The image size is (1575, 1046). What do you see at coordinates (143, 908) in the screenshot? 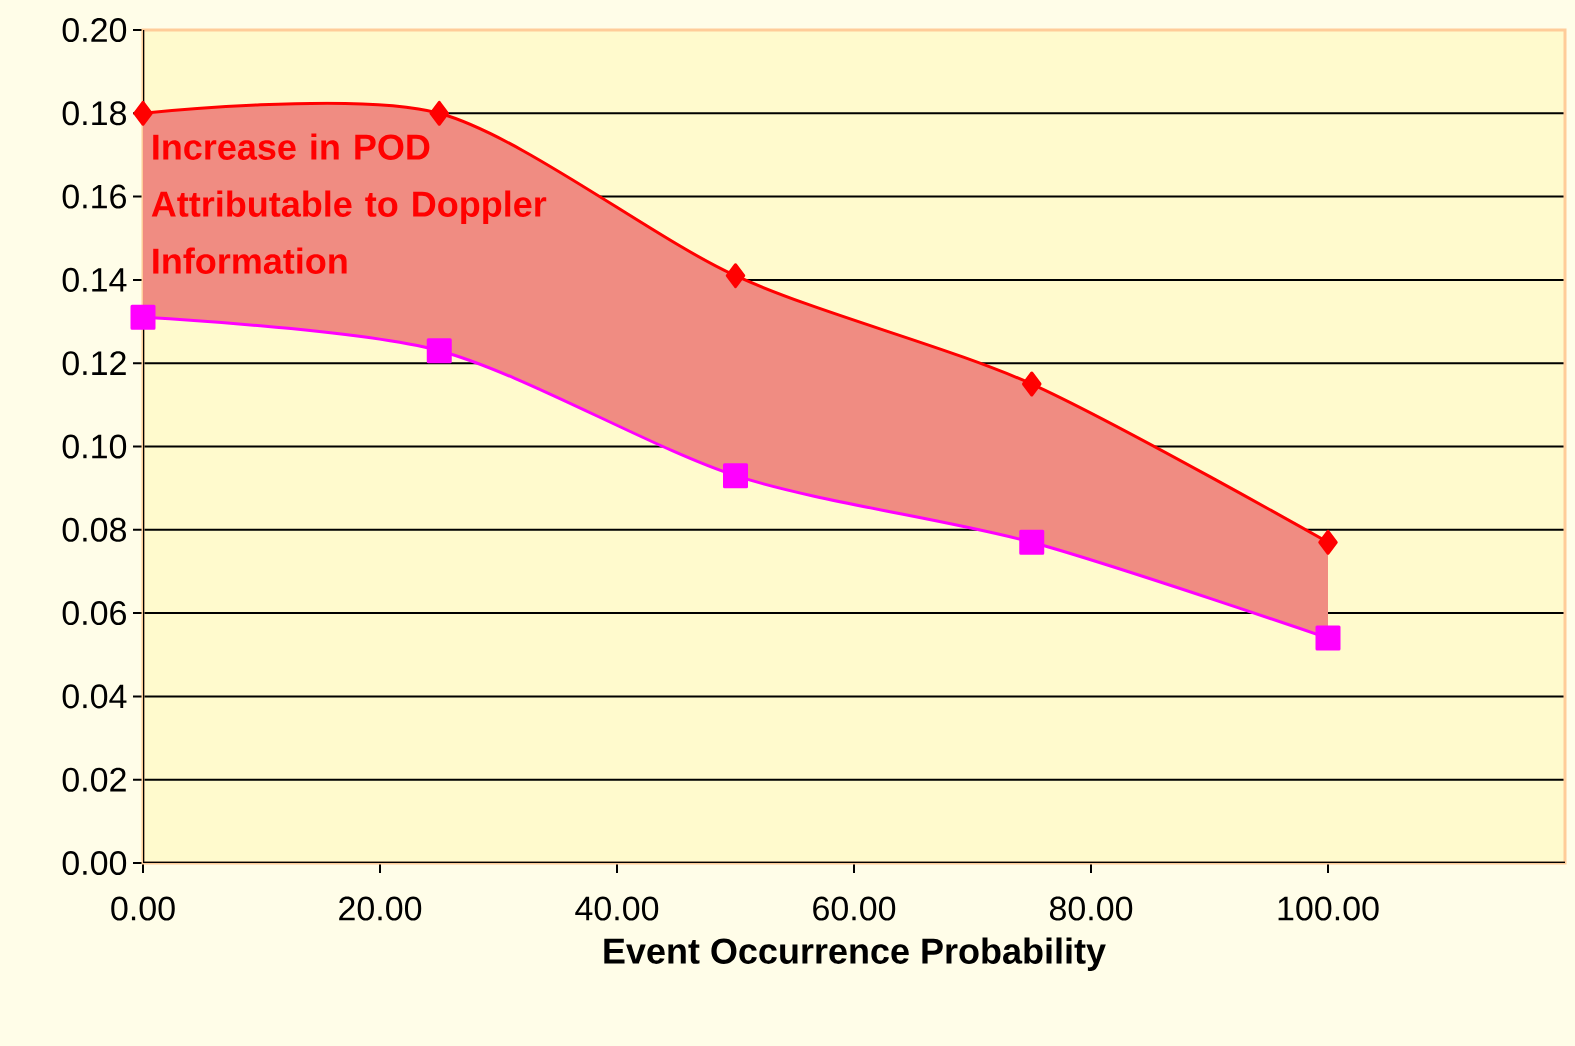
I see `x-tick-label: 0.00` at bounding box center [143, 908].